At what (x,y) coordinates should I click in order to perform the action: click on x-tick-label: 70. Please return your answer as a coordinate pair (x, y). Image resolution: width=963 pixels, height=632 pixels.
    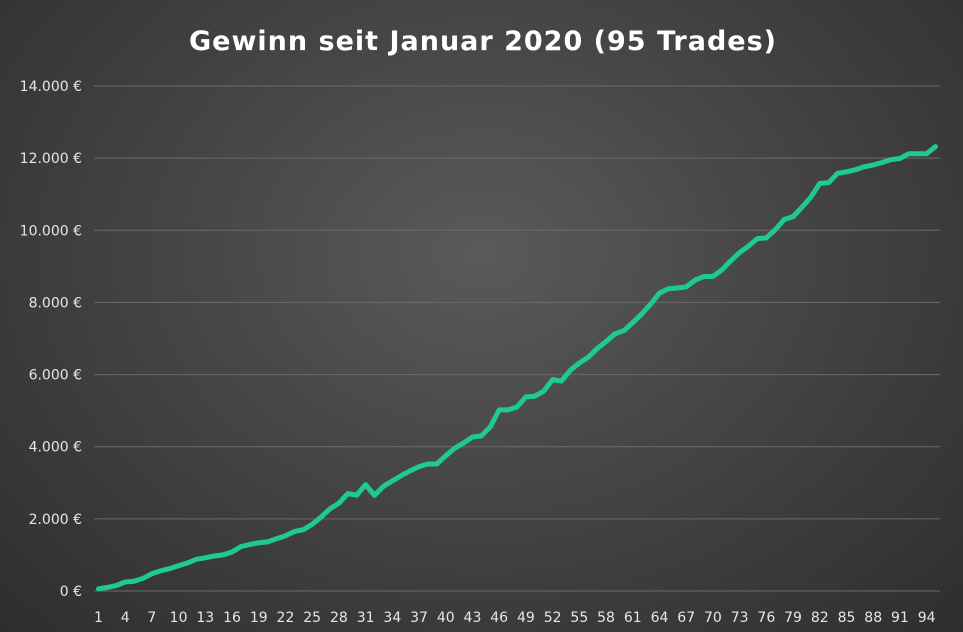
    Looking at the image, I should click on (713, 618).